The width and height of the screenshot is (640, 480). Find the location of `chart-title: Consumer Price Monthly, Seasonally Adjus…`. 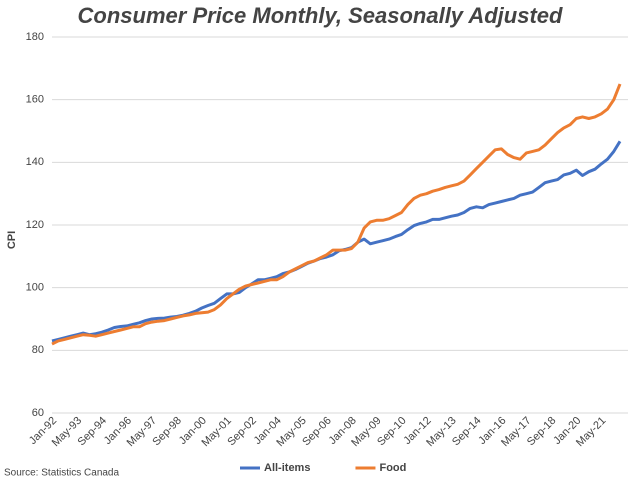

chart-title: Consumer Price Monthly, Seasonally Adjus… is located at coordinates (320, 15).